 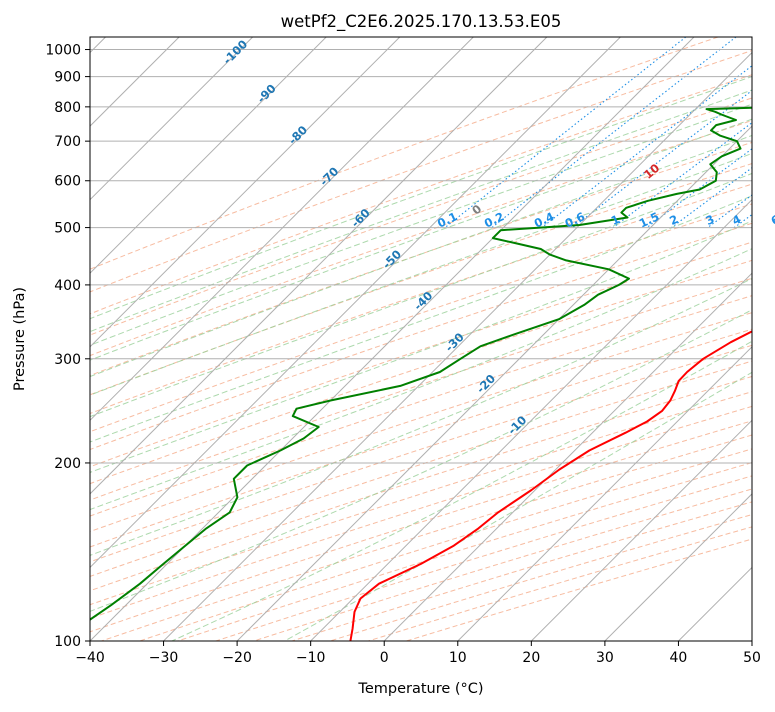 What do you see at coordinates (311, 658) in the screenshot?
I see `x-tick-label: −10` at bounding box center [311, 658].